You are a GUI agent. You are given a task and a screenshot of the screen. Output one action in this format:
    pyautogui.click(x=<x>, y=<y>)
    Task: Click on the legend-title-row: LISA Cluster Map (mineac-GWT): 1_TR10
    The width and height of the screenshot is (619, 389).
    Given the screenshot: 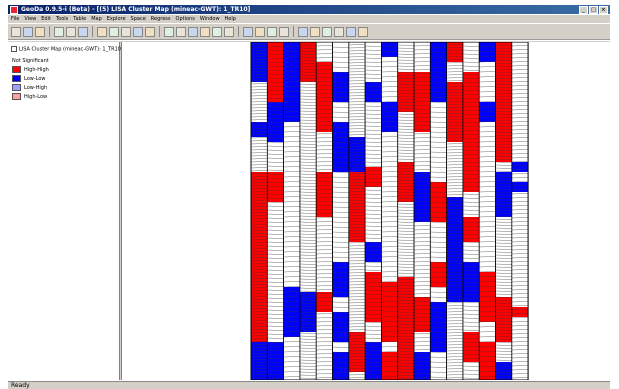 What is the action you would take?
    pyautogui.click(x=66, y=49)
    